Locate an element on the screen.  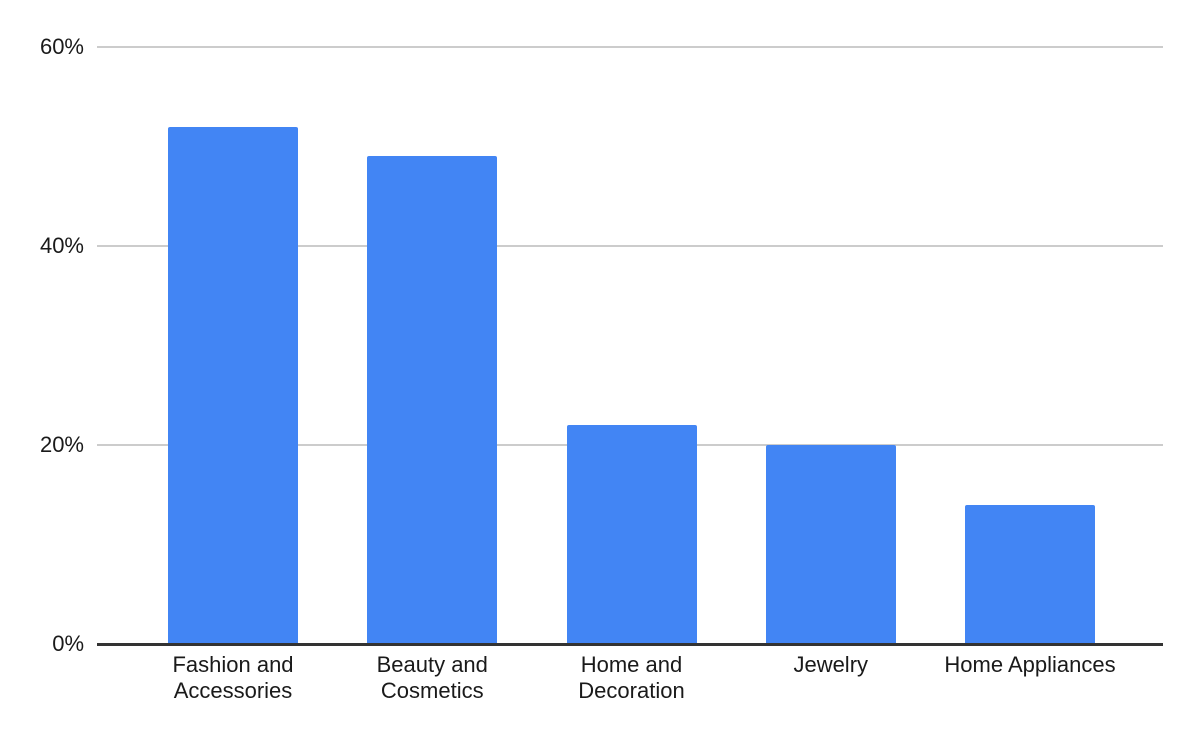
y-axis-tick-label-40: 40% is located at coordinates (61, 245).